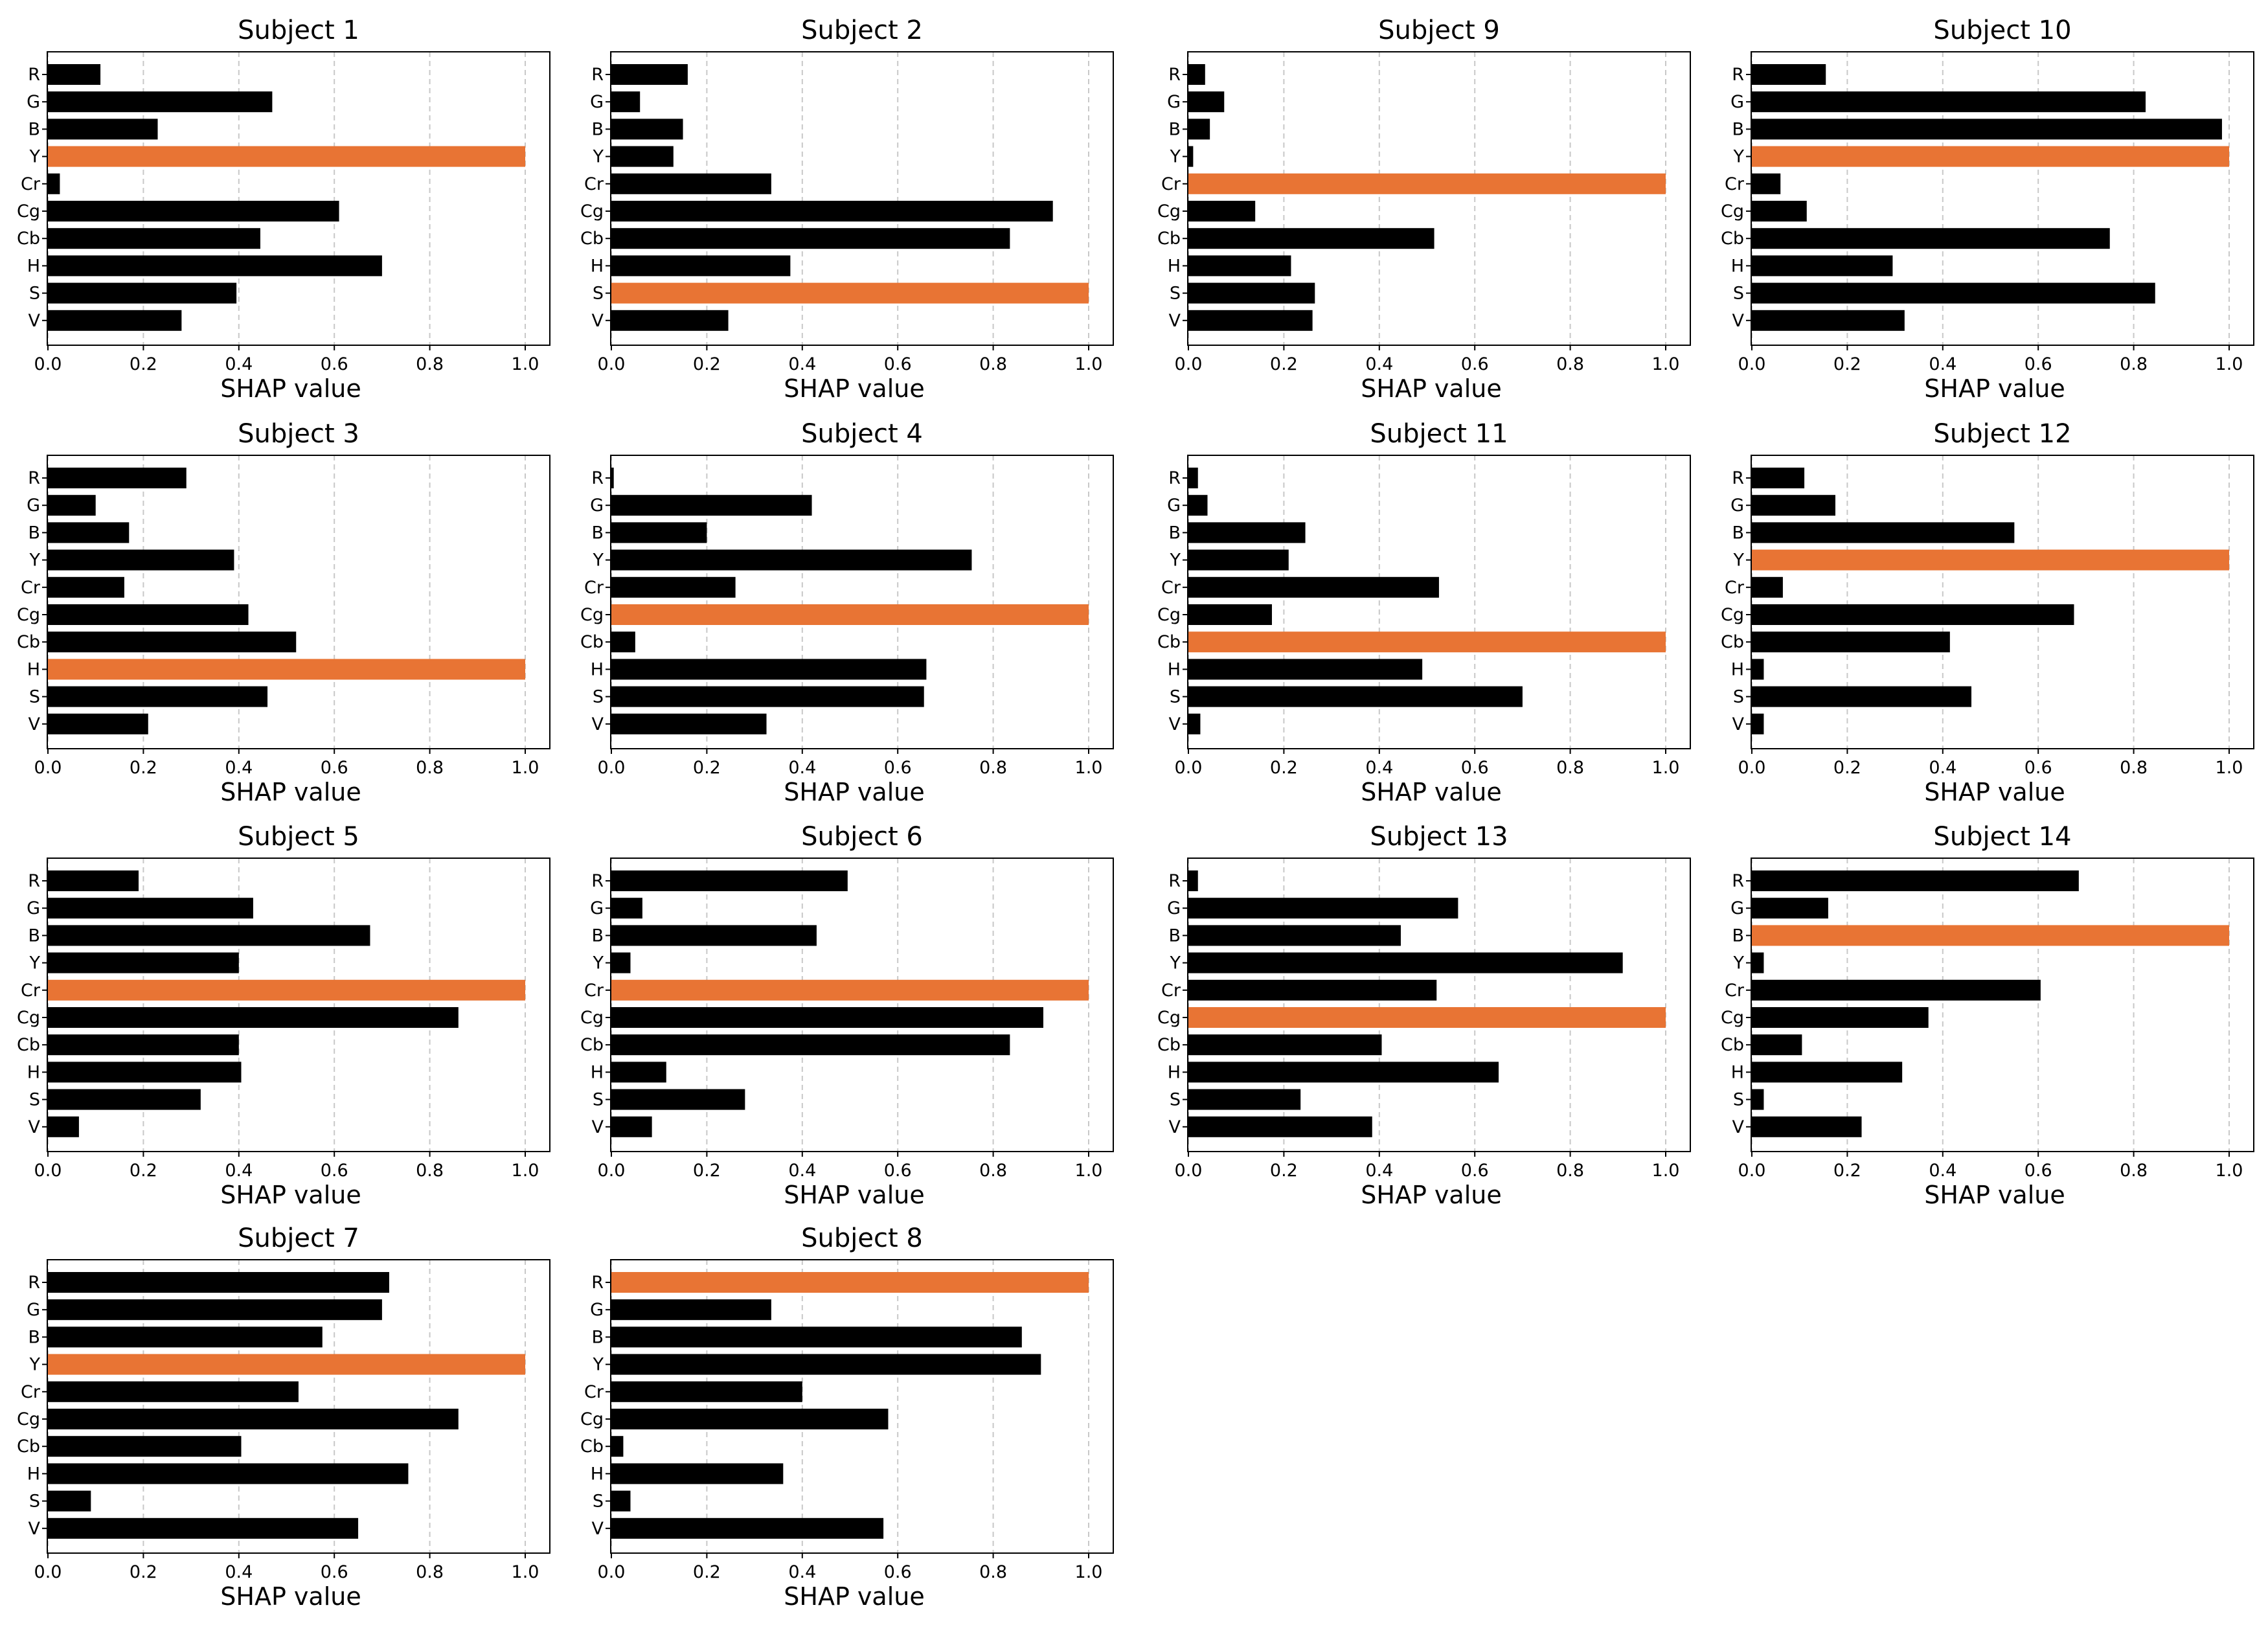 This screenshot has height=1625, width=2268. I want to click on y-tick-label: Cb, so click(592, 1447).